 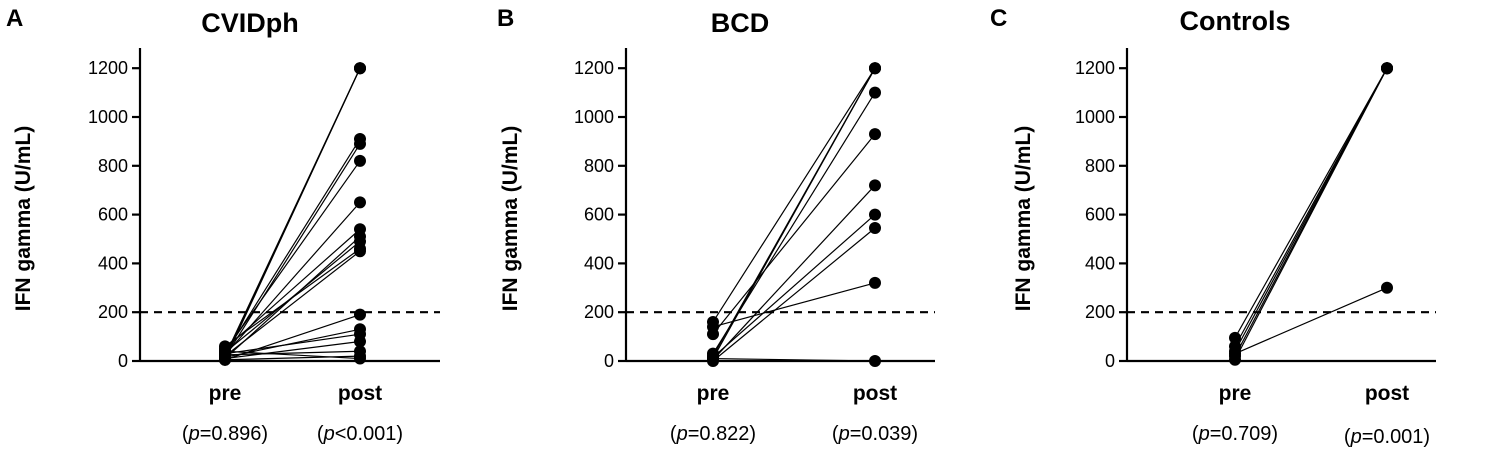 What do you see at coordinates (875, 434) in the screenshot?
I see `p-value-label: (p=0.039)` at bounding box center [875, 434].